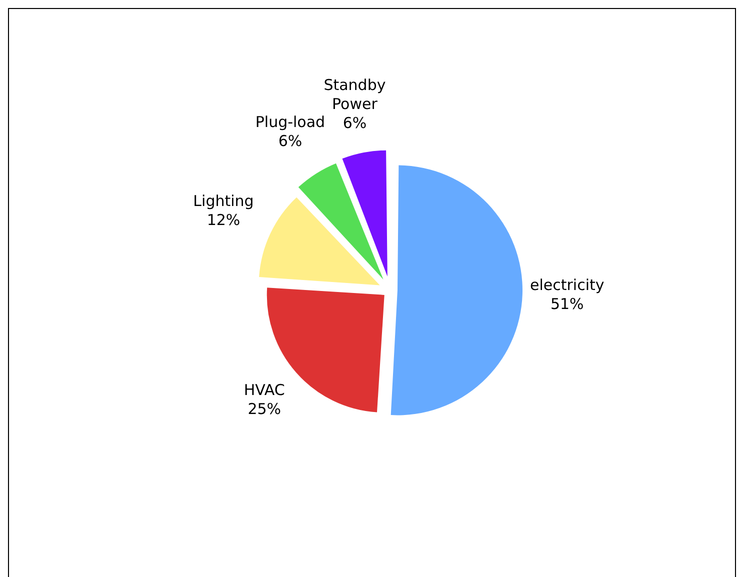 The image size is (746, 577). What do you see at coordinates (567, 285) in the screenshot?
I see `slice-label: electricity` at bounding box center [567, 285].